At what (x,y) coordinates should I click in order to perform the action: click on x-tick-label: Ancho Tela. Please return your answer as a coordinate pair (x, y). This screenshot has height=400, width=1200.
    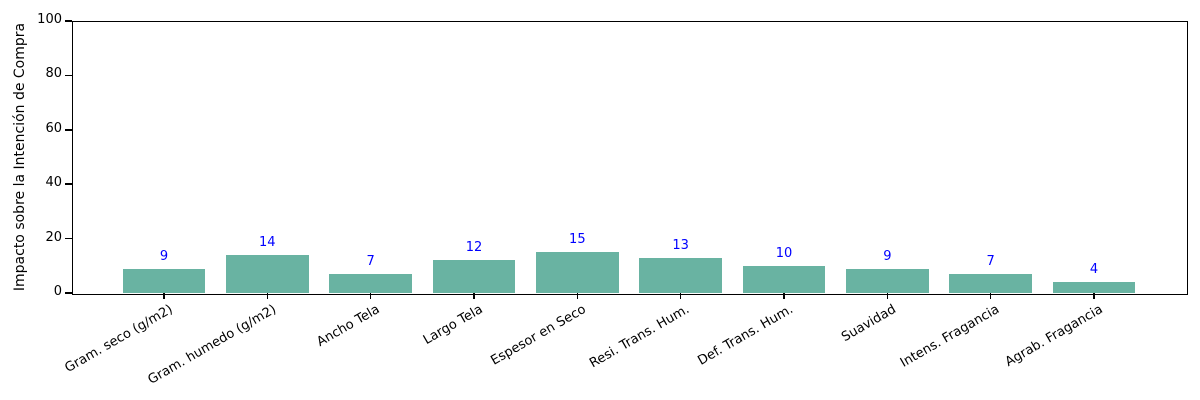
    Looking at the image, I should click on (348, 326).